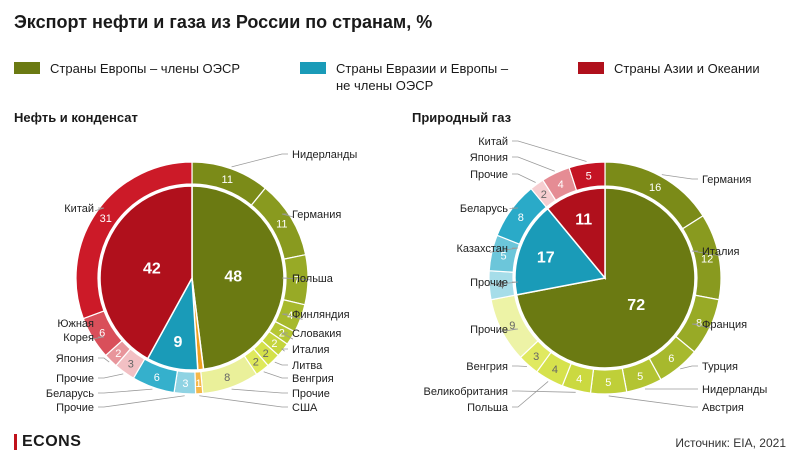 Image resolution: width=800 pixels, height=461 pixels. Describe the element at coordinates (27, 68) in the screenshot. I see `legend-swatch-europe-oecd` at that location.